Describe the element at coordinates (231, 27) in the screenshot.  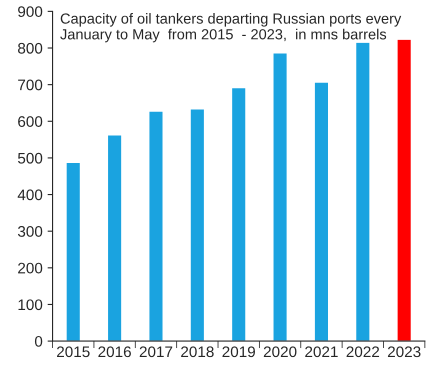
I see `text: Capacity of oil tankers departing Russian ports every January to May from 2015 - 2023, in mns barrels` at that location.